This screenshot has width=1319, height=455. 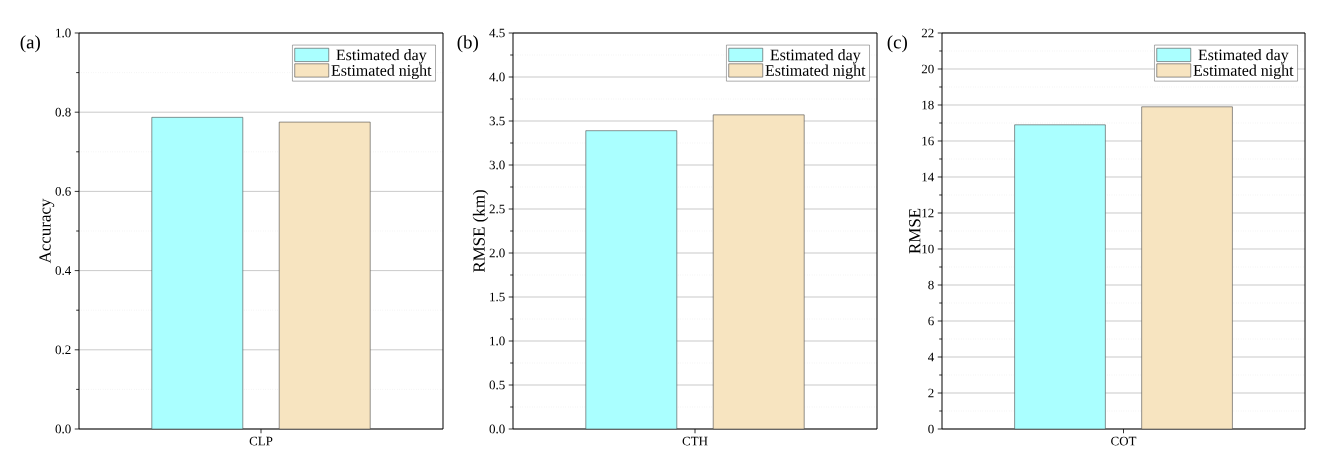 I want to click on y-tick-label: 2.5, so click(x=497, y=209).